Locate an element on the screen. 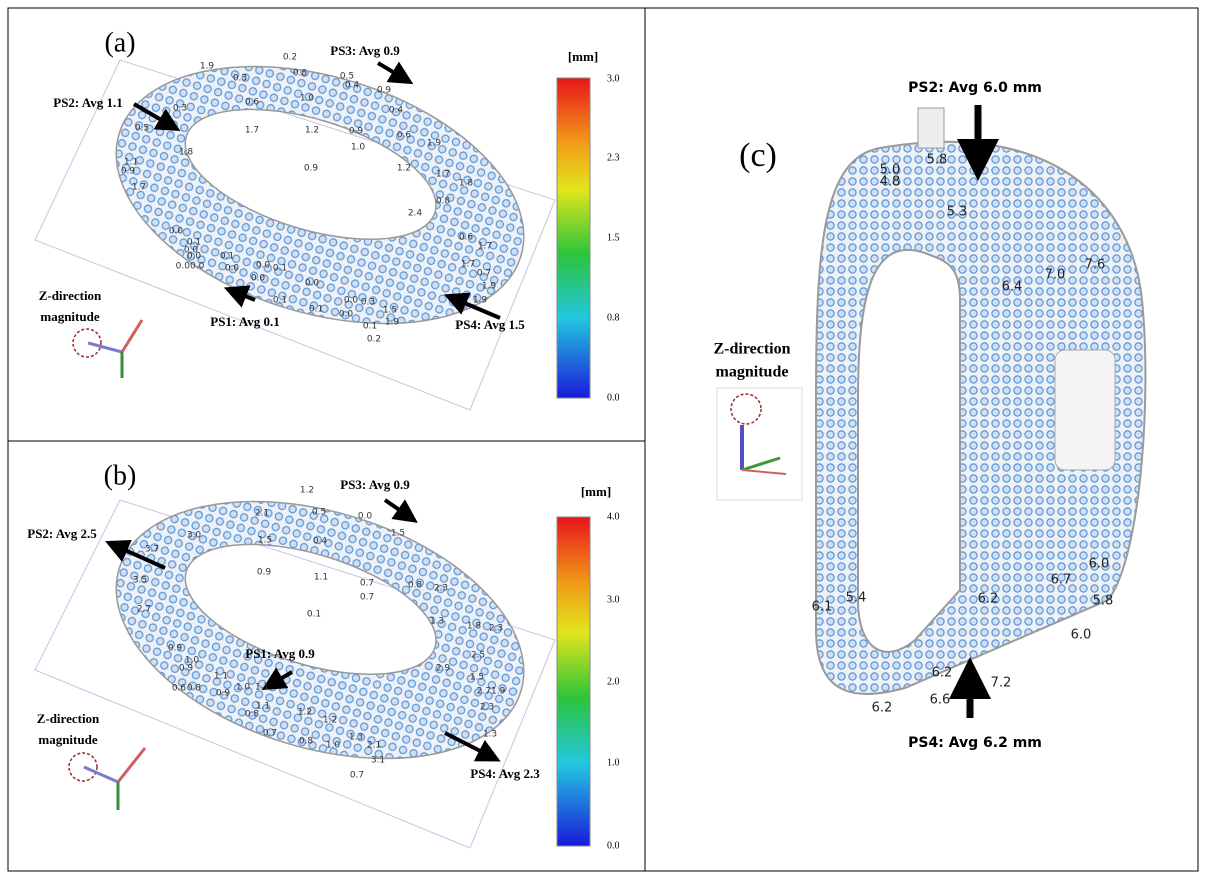 This screenshot has height=879, width=1206. point-label: 0.3 is located at coordinates (180, 109).